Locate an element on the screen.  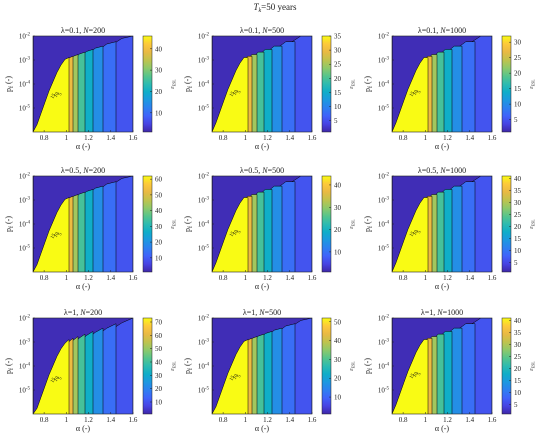
panel-title: λ=1, N=200 is located at coordinates (83, 312).